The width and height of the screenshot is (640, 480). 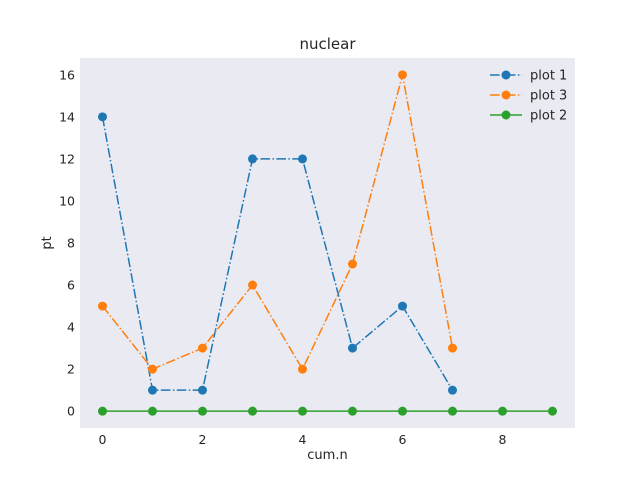 What do you see at coordinates (548, 116) in the screenshot?
I see `legend-label: plot 2` at bounding box center [548, 116].